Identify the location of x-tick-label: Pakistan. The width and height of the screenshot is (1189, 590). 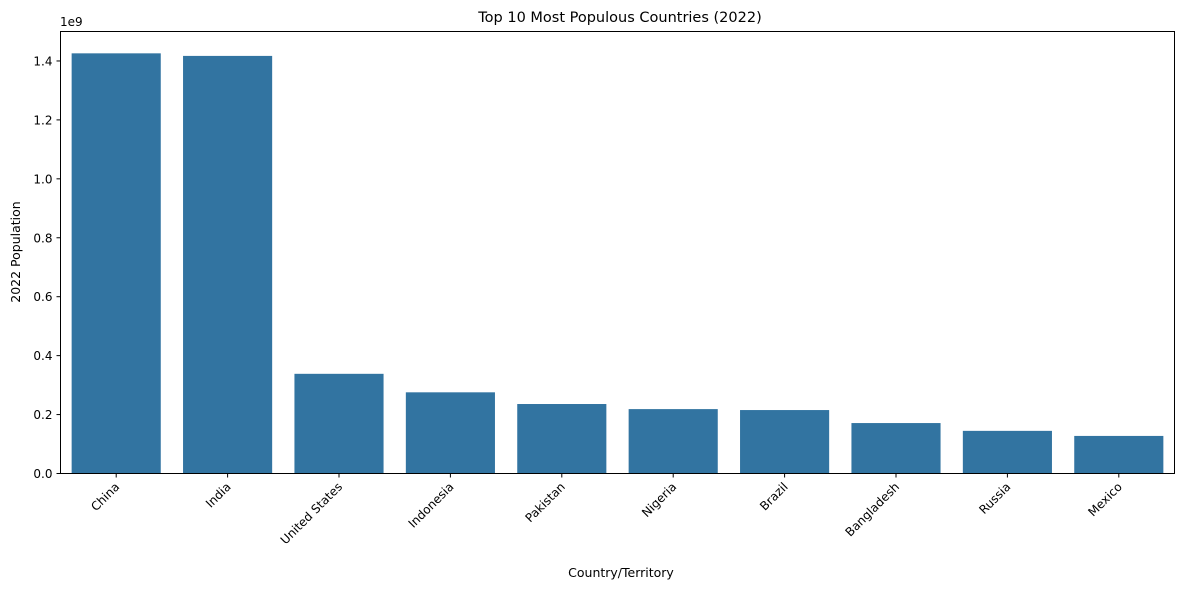
(544, 502).